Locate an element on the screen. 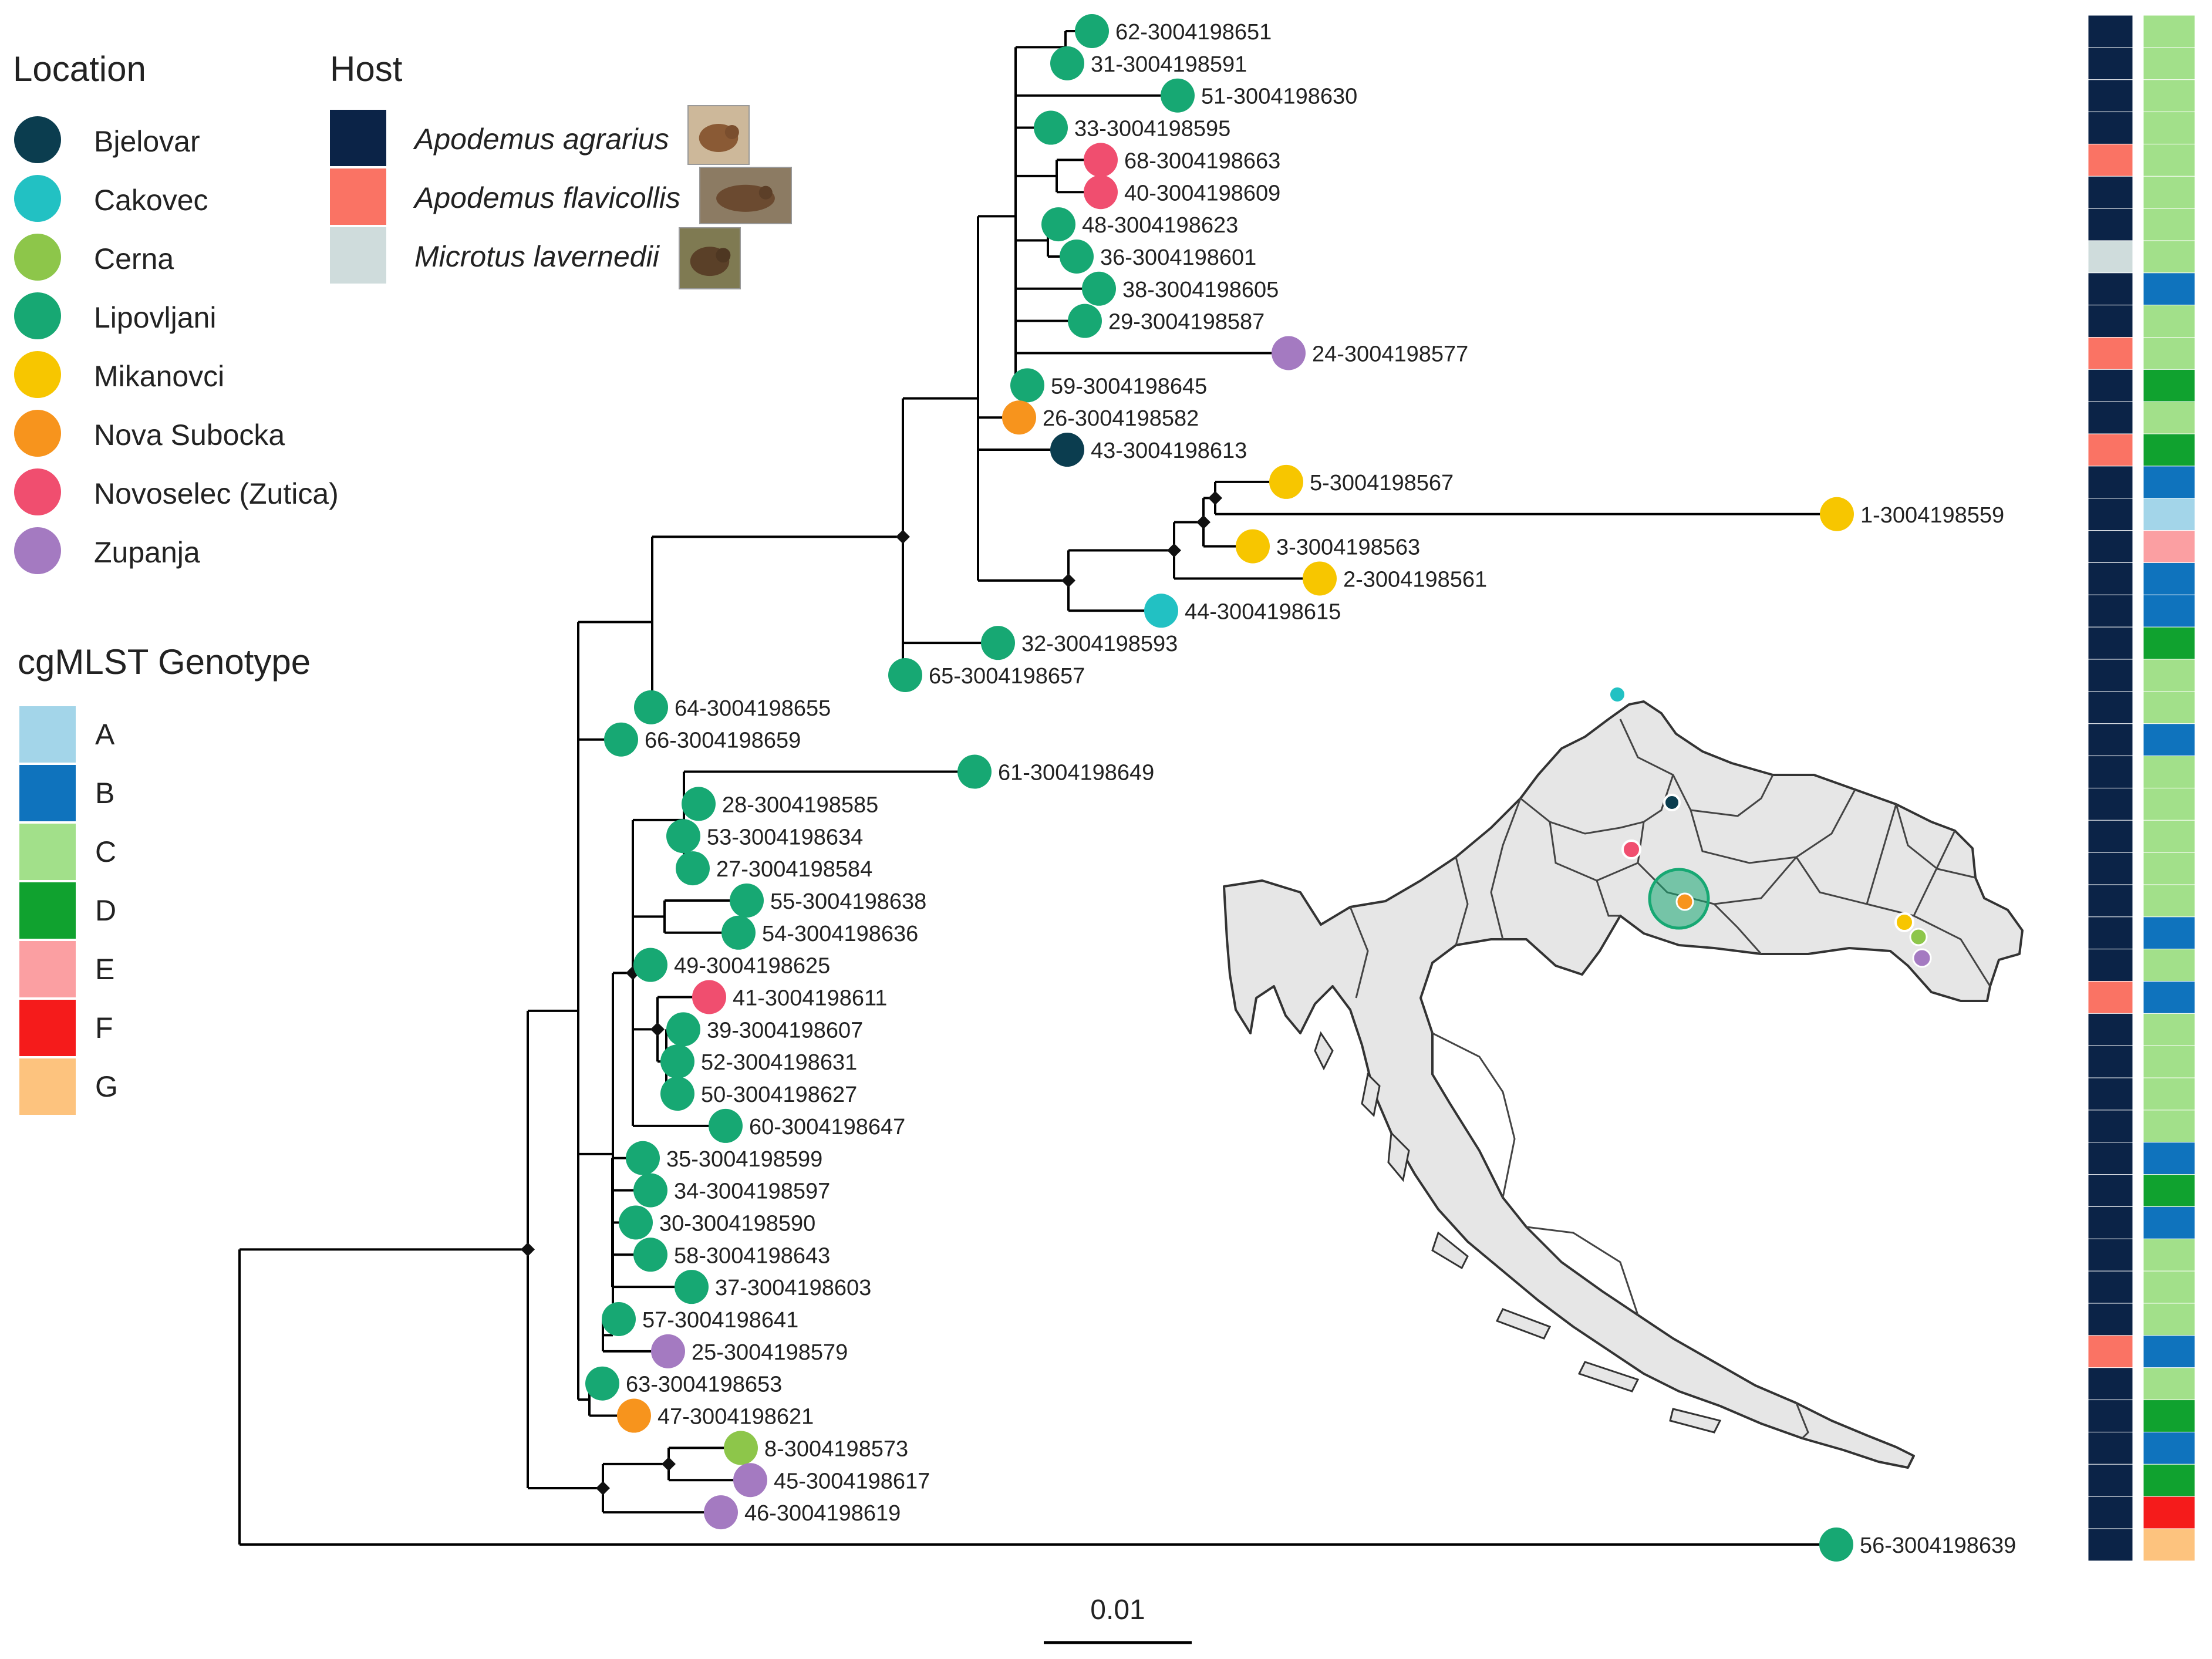 This screenshot has height=1659, width=2212. tip-label: 54-3004198636 is located at coordinates (840, 934).